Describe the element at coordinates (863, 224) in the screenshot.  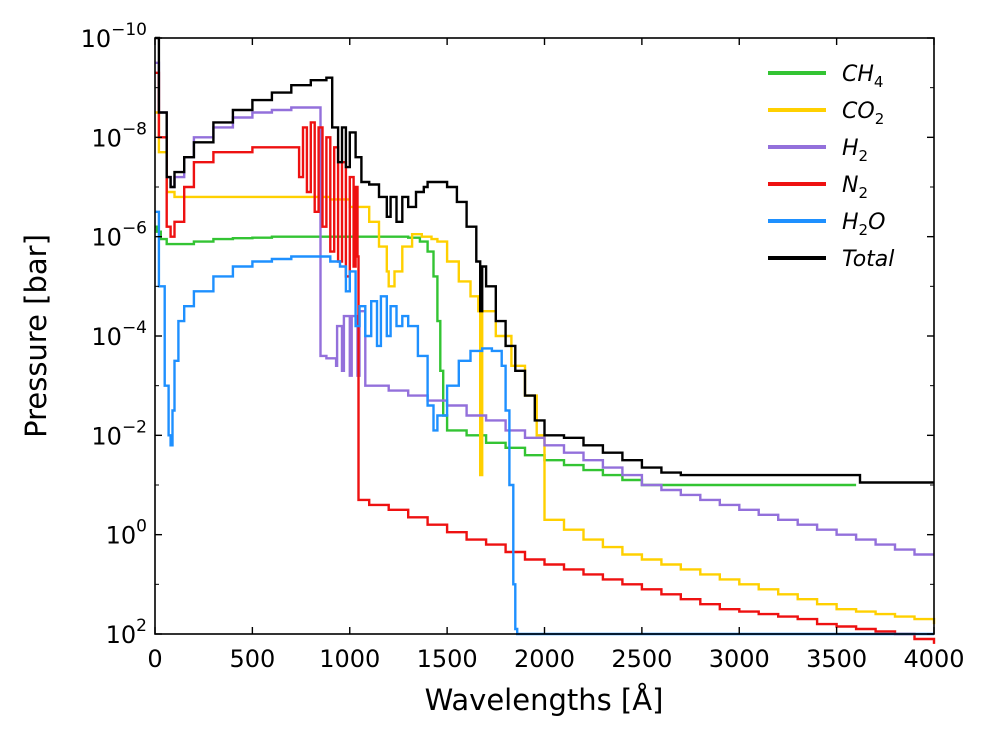
I see `legend-label-h2o: H2O` at that location.